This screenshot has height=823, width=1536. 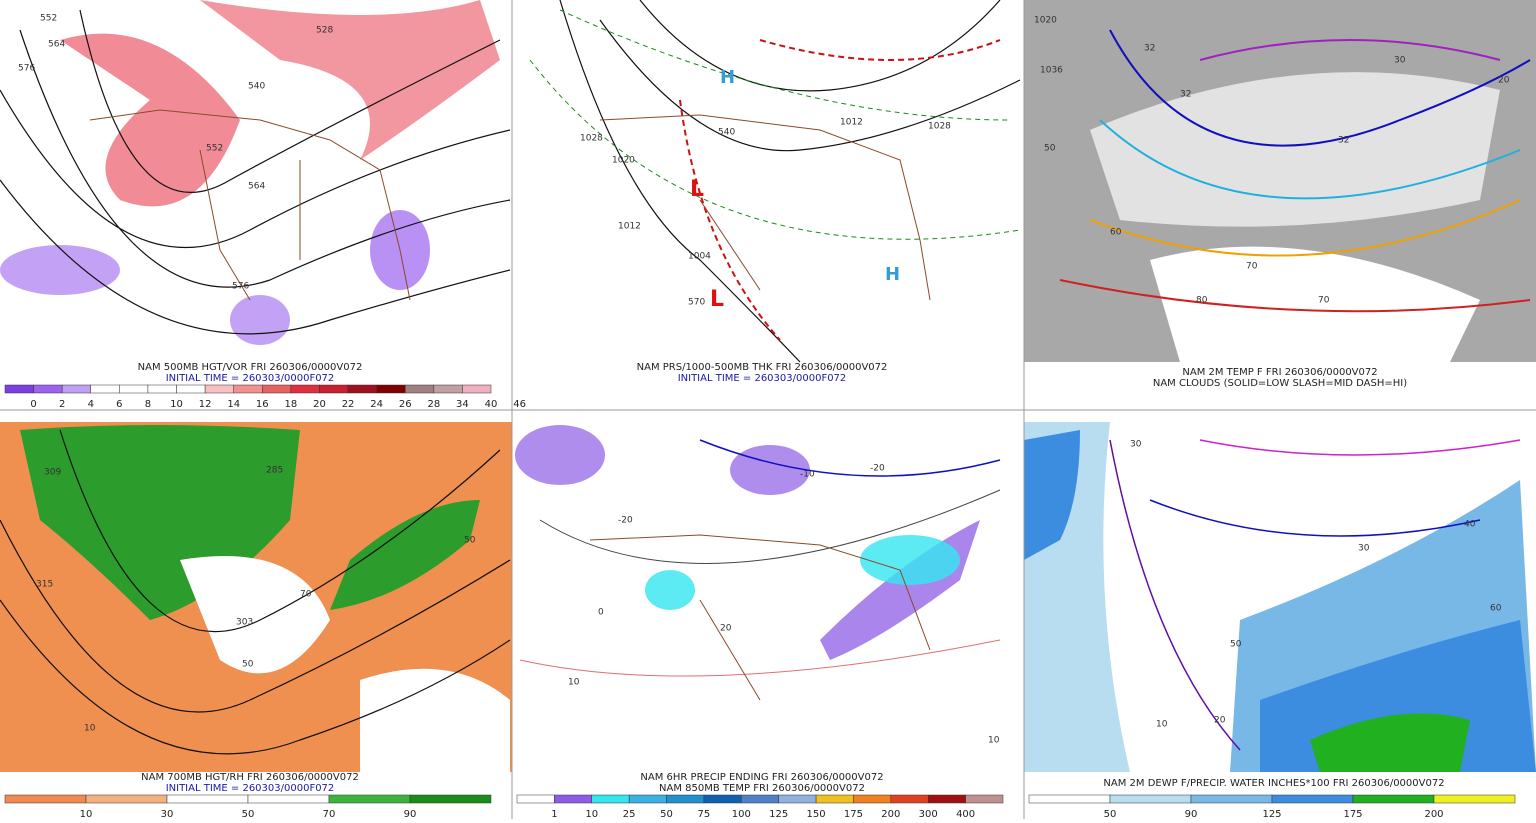 I want to click on contour-label: -10, so click(x=807, y=475).